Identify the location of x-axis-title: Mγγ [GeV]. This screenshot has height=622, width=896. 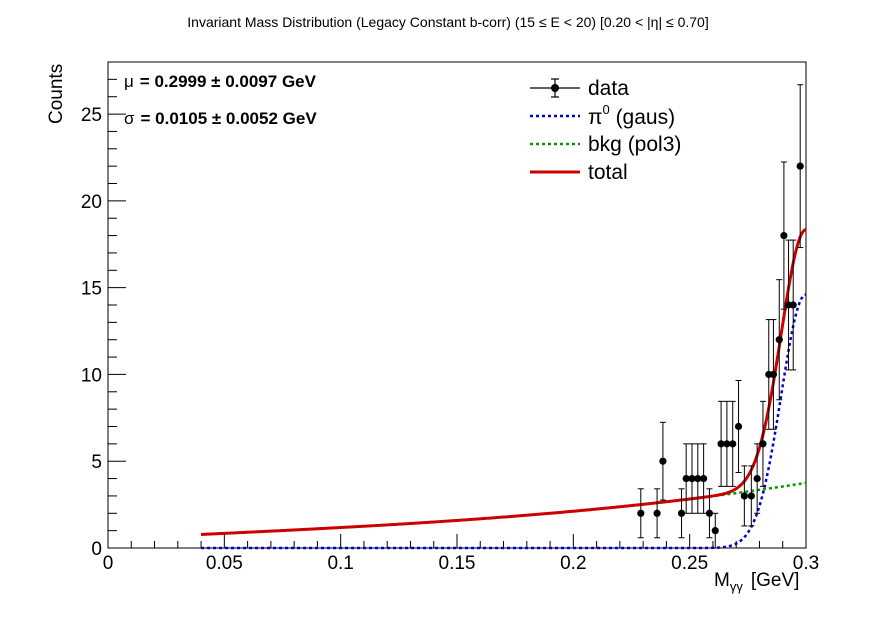
(756, 582).